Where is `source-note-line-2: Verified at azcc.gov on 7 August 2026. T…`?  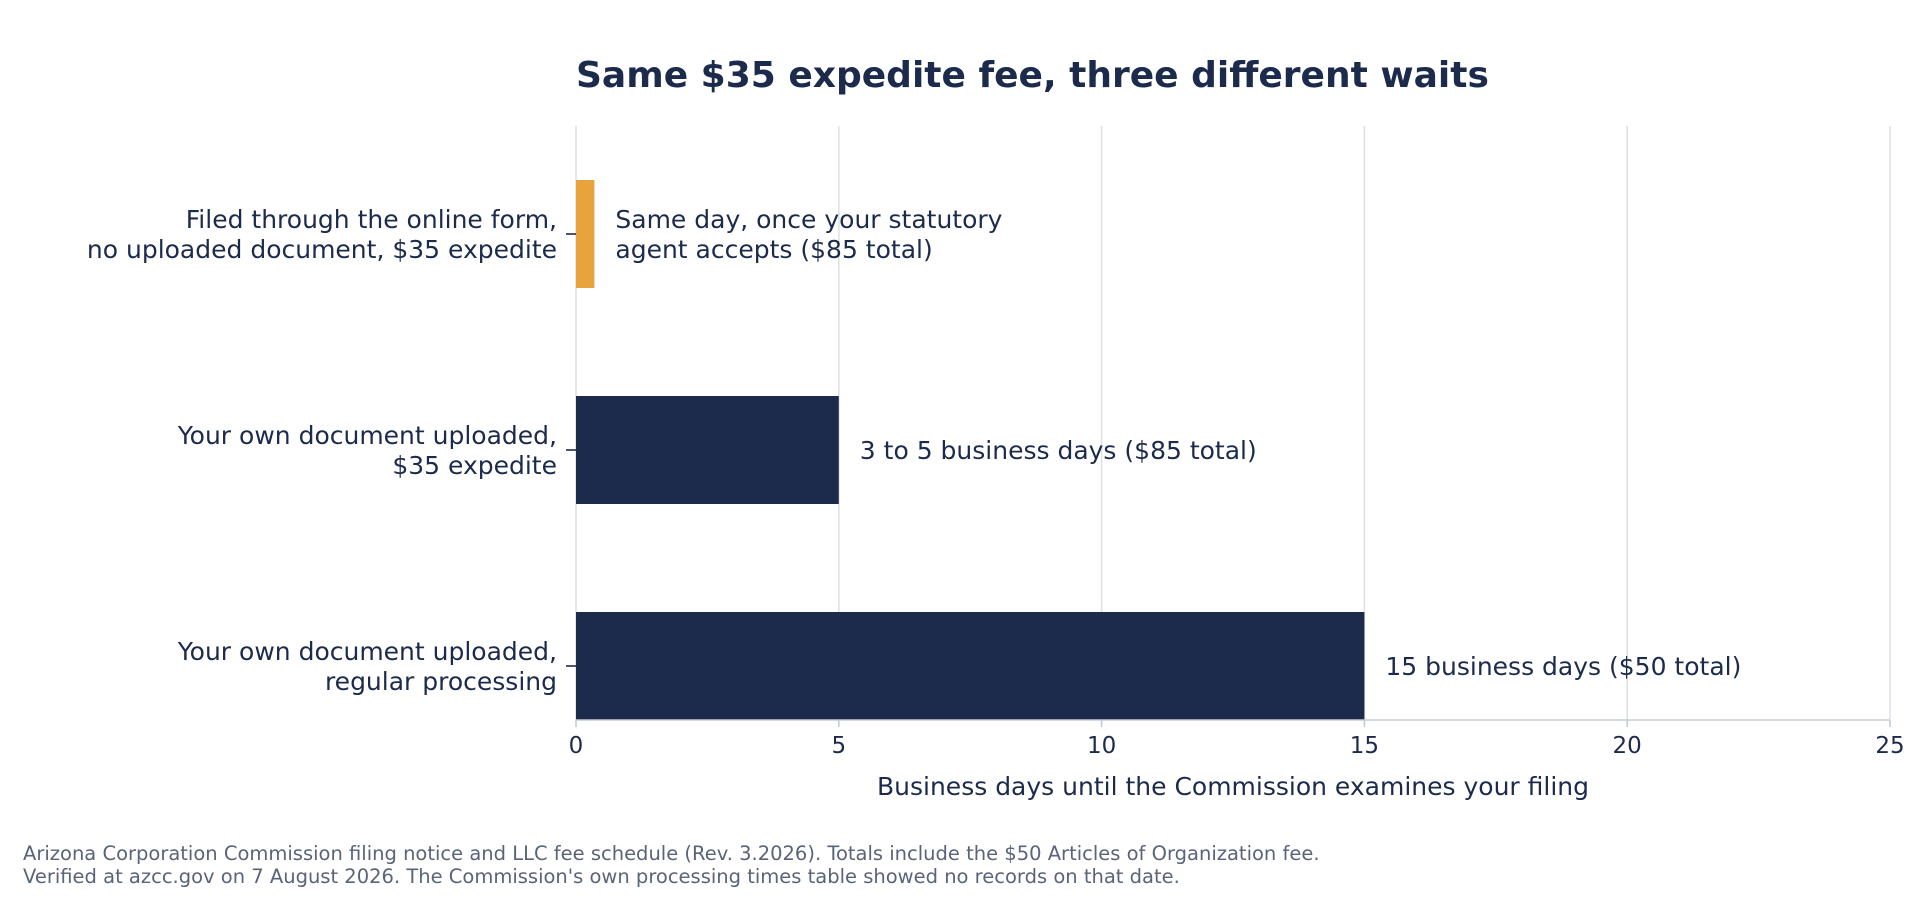
source-note-line-2: Verified at azcc.gov on 7 August 2026. T… is located at coordinates (601, 876).